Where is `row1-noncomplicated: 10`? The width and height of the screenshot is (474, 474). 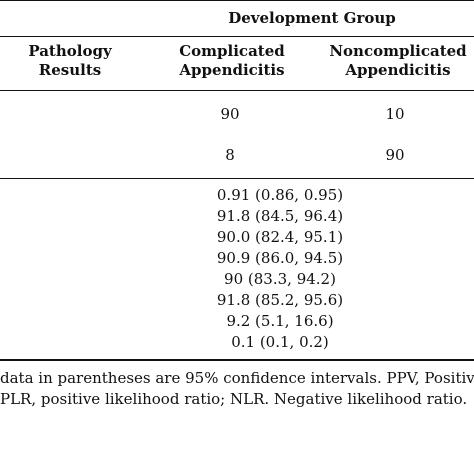
row1-noncomplicated: 10 is located at coordinates (395, 114).